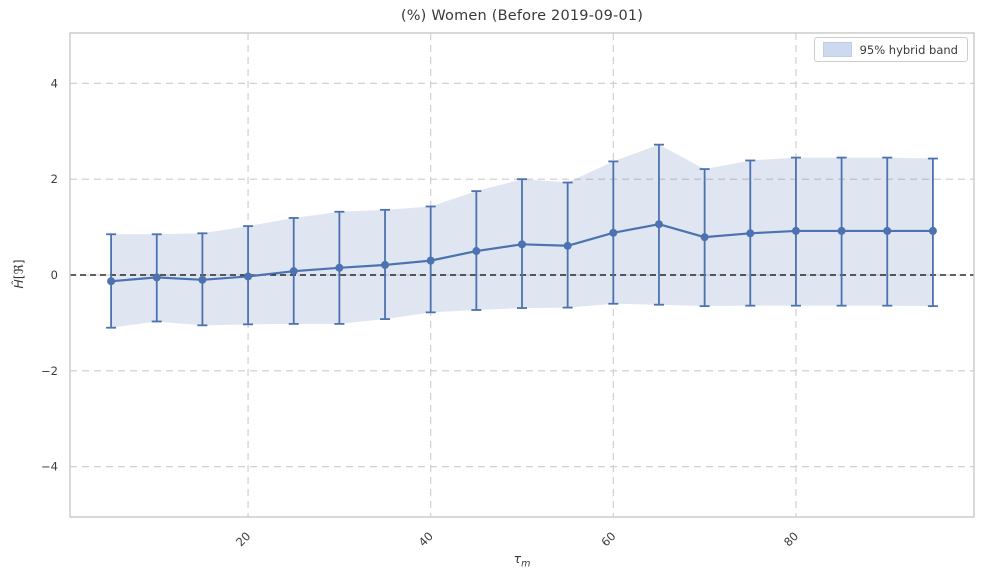 Image resolution: width=984 pixels, height=584 pixels. I want to click on x-tick-label: 80, so click(791, 539).